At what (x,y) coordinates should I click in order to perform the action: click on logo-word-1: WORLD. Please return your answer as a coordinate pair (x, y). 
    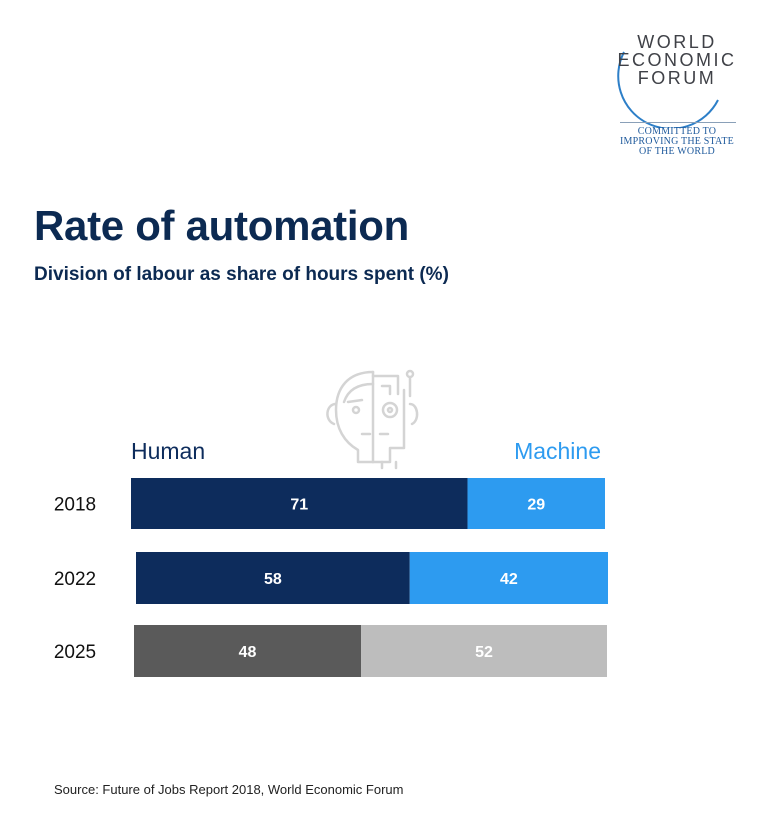
    Looking at the image, I should click on (677, 42).